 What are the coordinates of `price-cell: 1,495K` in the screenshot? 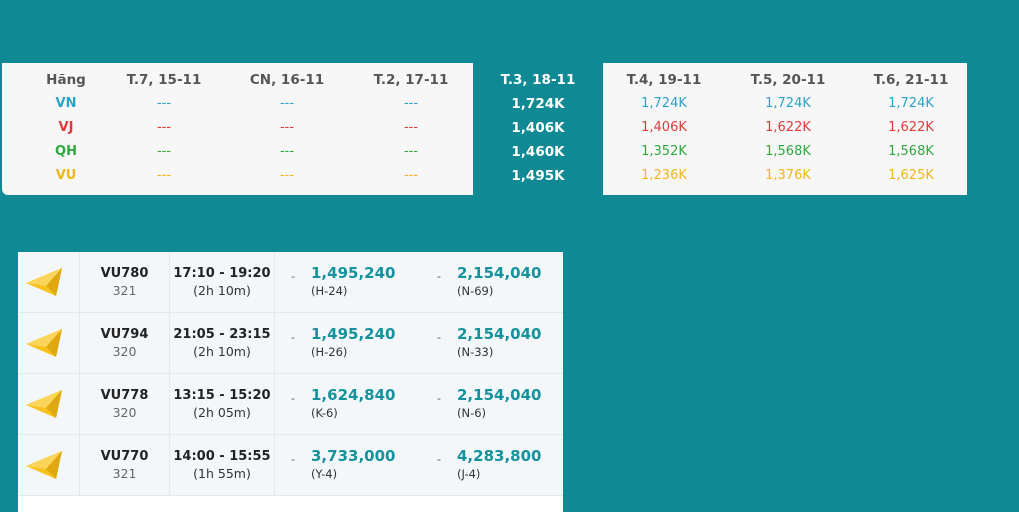 It's located at (538, 176).